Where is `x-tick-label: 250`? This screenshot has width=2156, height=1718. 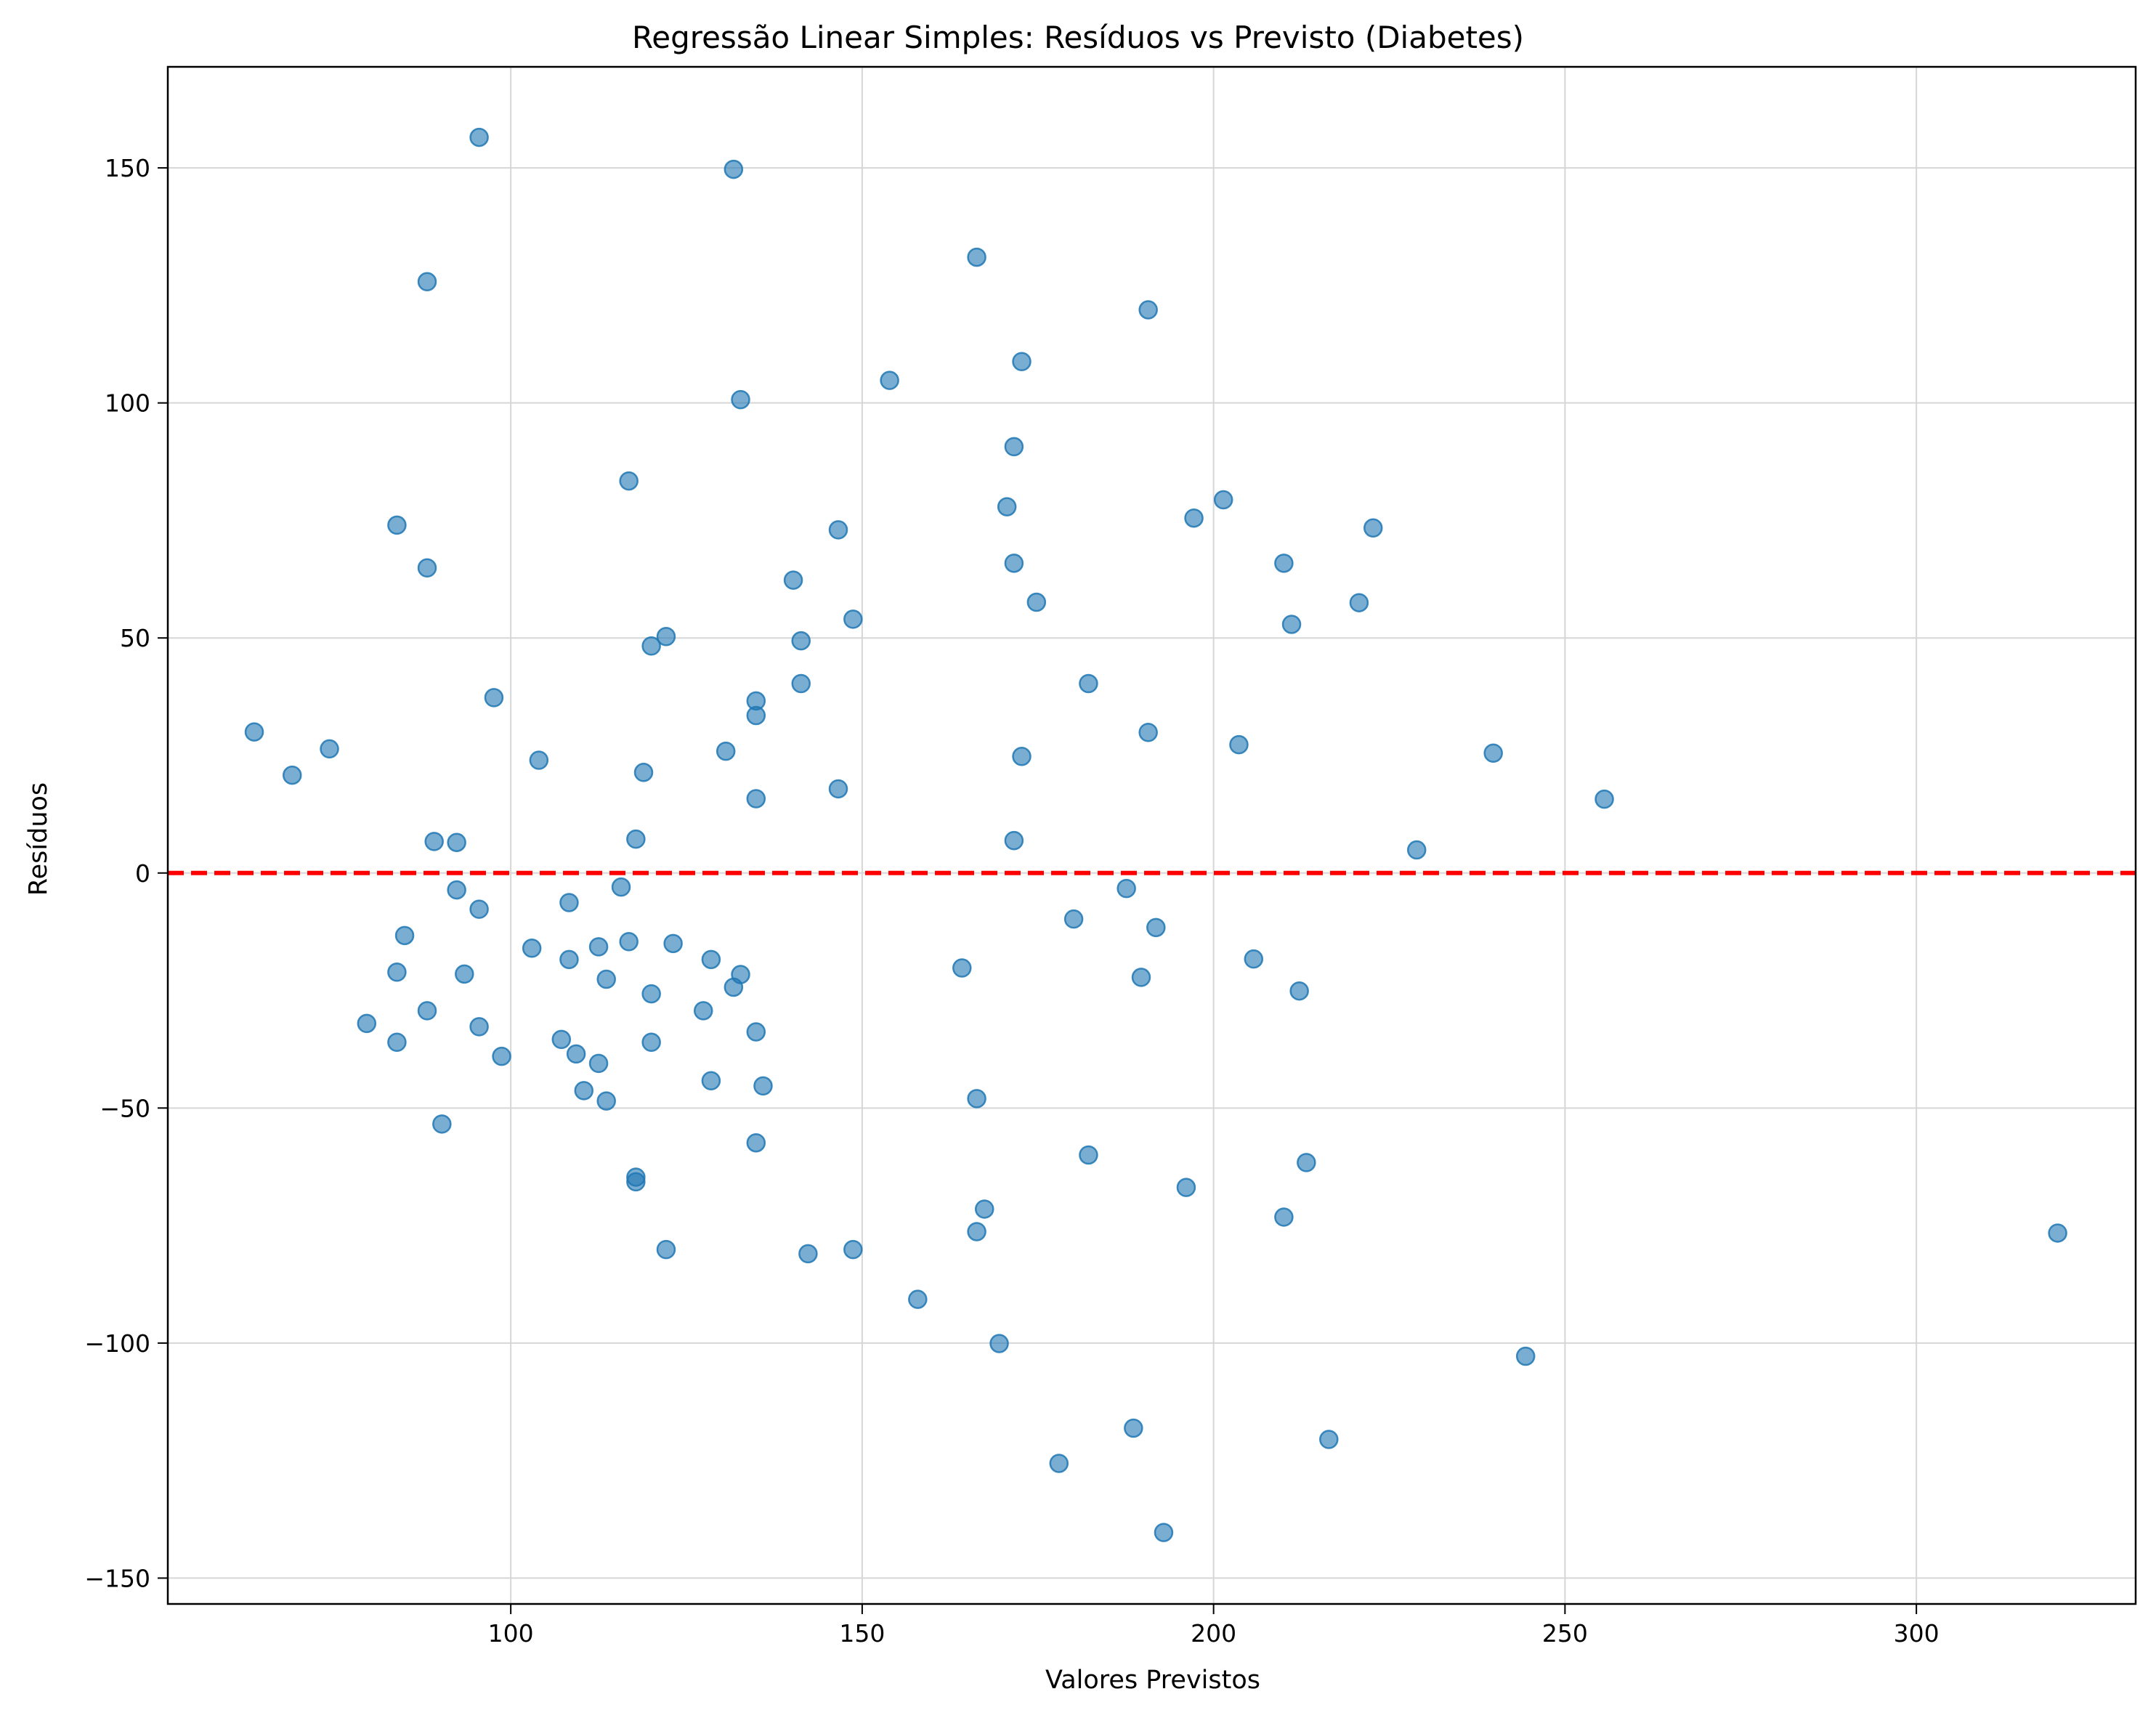 x-tick-label: 250 is located at coordinates (1565, 1634).